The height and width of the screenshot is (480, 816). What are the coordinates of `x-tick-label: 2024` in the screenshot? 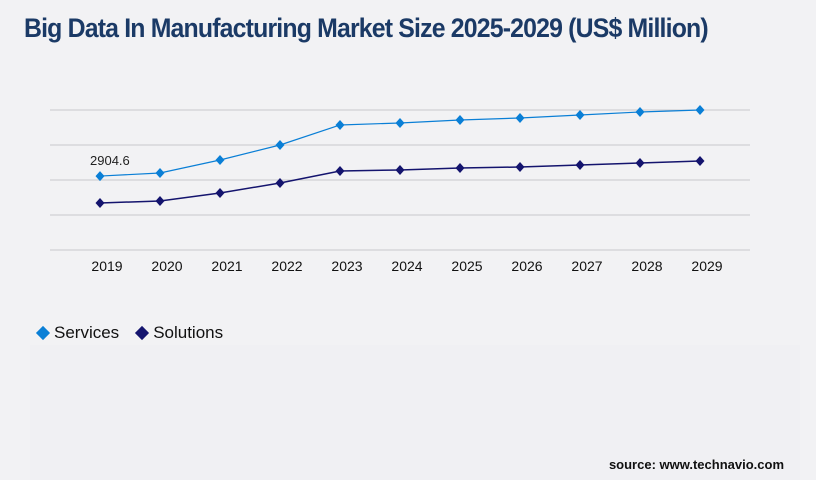 It's located at (406, 266).